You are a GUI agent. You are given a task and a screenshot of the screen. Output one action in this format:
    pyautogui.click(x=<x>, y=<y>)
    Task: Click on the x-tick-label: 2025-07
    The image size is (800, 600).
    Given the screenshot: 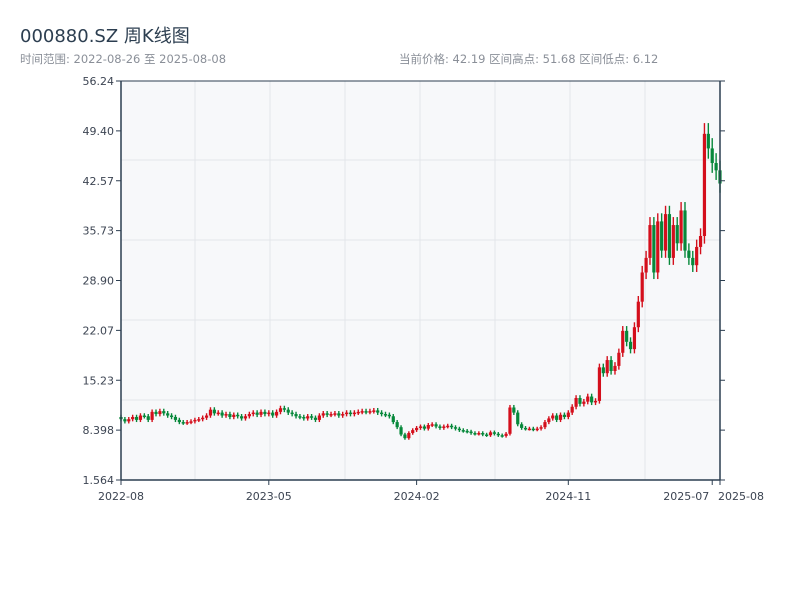 What is the action you would take?
    pyautogui.click(x=686, y=496)
    